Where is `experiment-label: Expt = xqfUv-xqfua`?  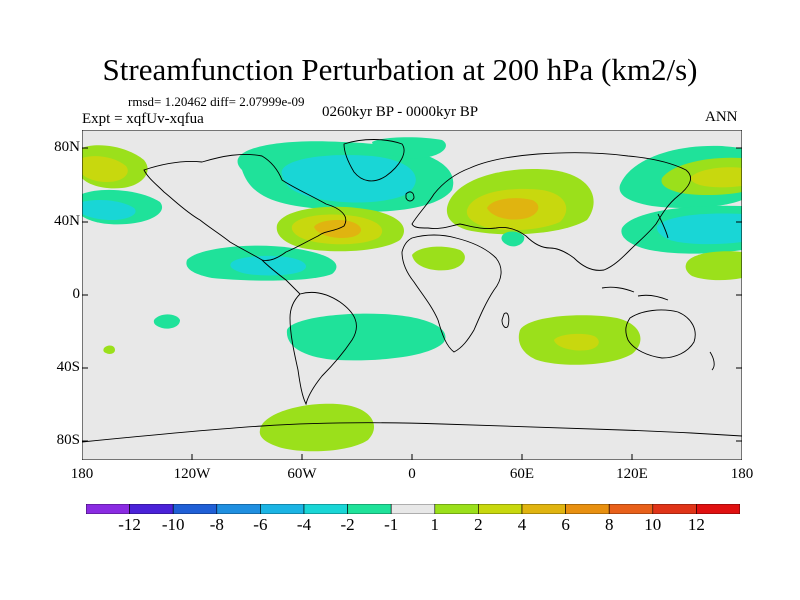 experiment-label: Expt = xqfUv-xqfua is located at coordinates (143, 119).